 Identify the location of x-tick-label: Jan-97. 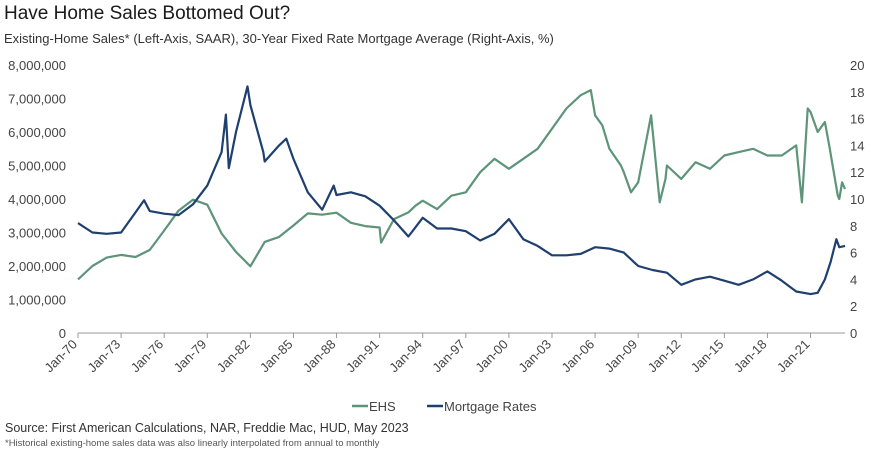
(448, 356).